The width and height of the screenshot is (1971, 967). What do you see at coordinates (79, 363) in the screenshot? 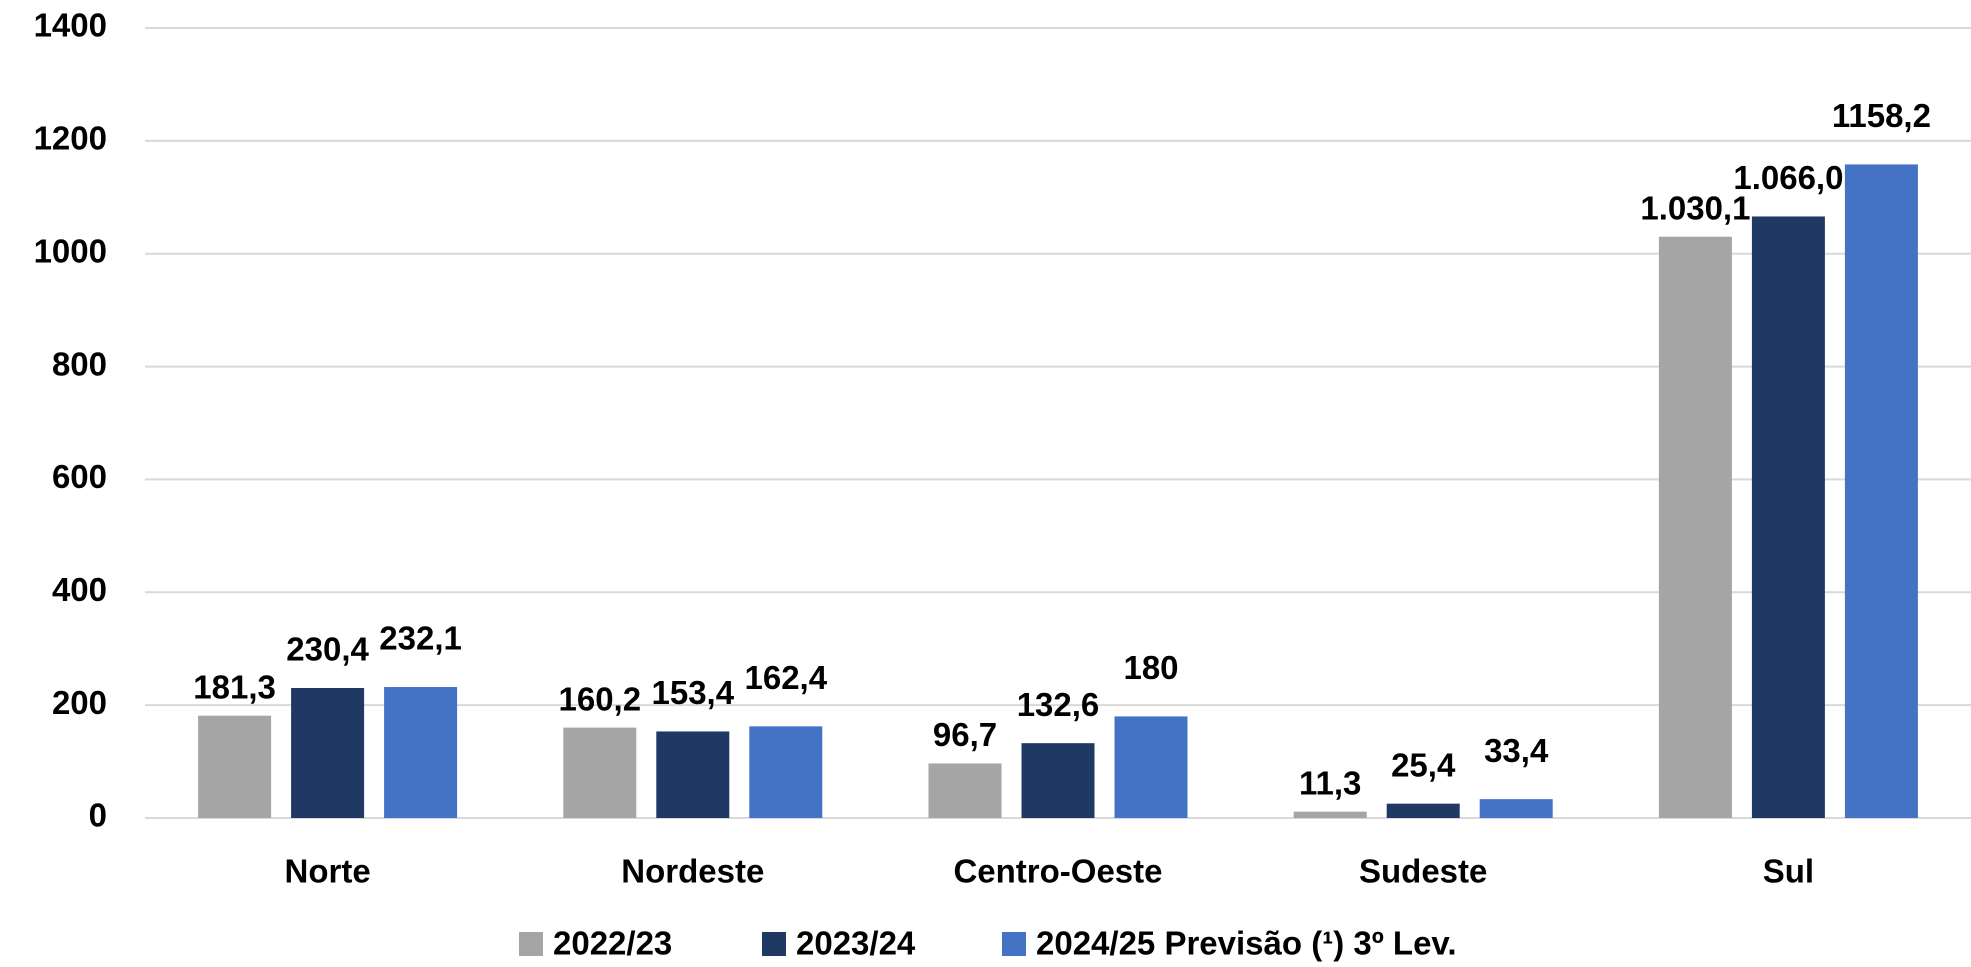
I see `y-tick-label: 800` at bounding box center [79, 363].